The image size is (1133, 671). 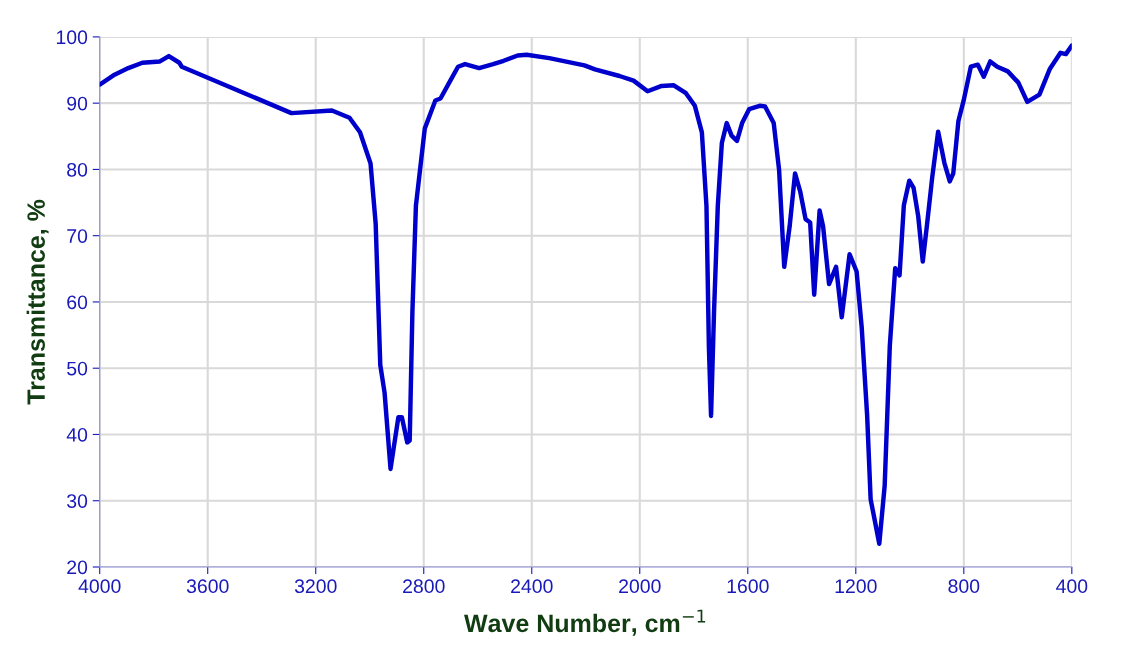 I want to click on x-axis-title: Wave Number, cm$^{−1}$, so click(x=585, y=622).